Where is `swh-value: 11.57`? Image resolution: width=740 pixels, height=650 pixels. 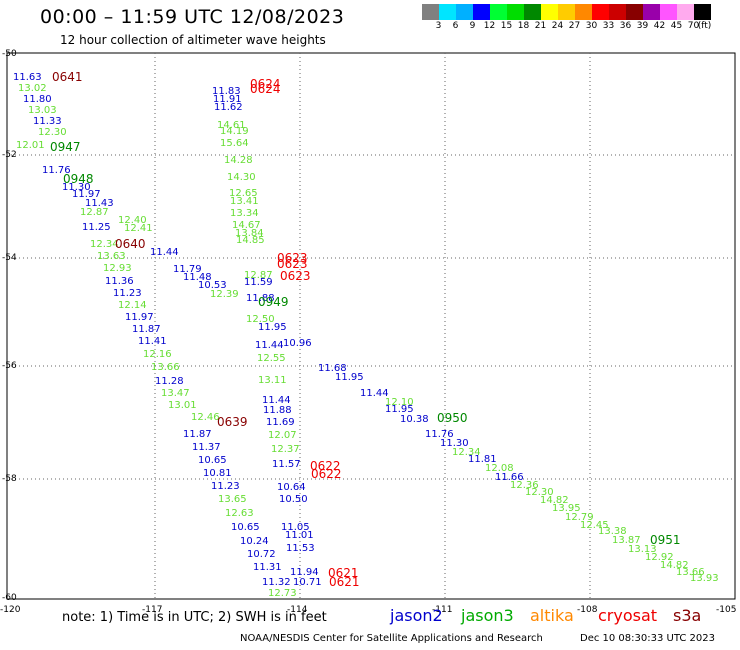 swh-value: 11.57 is located at coordinates (286, 464).